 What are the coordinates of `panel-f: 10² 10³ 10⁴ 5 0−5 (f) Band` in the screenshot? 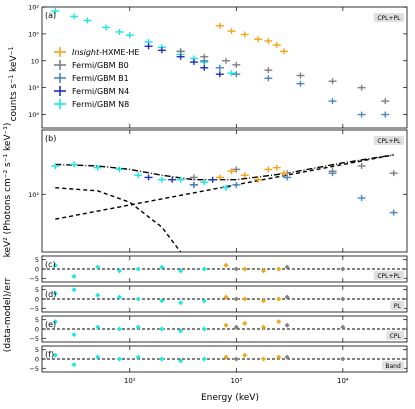 It's located at (218, 365).